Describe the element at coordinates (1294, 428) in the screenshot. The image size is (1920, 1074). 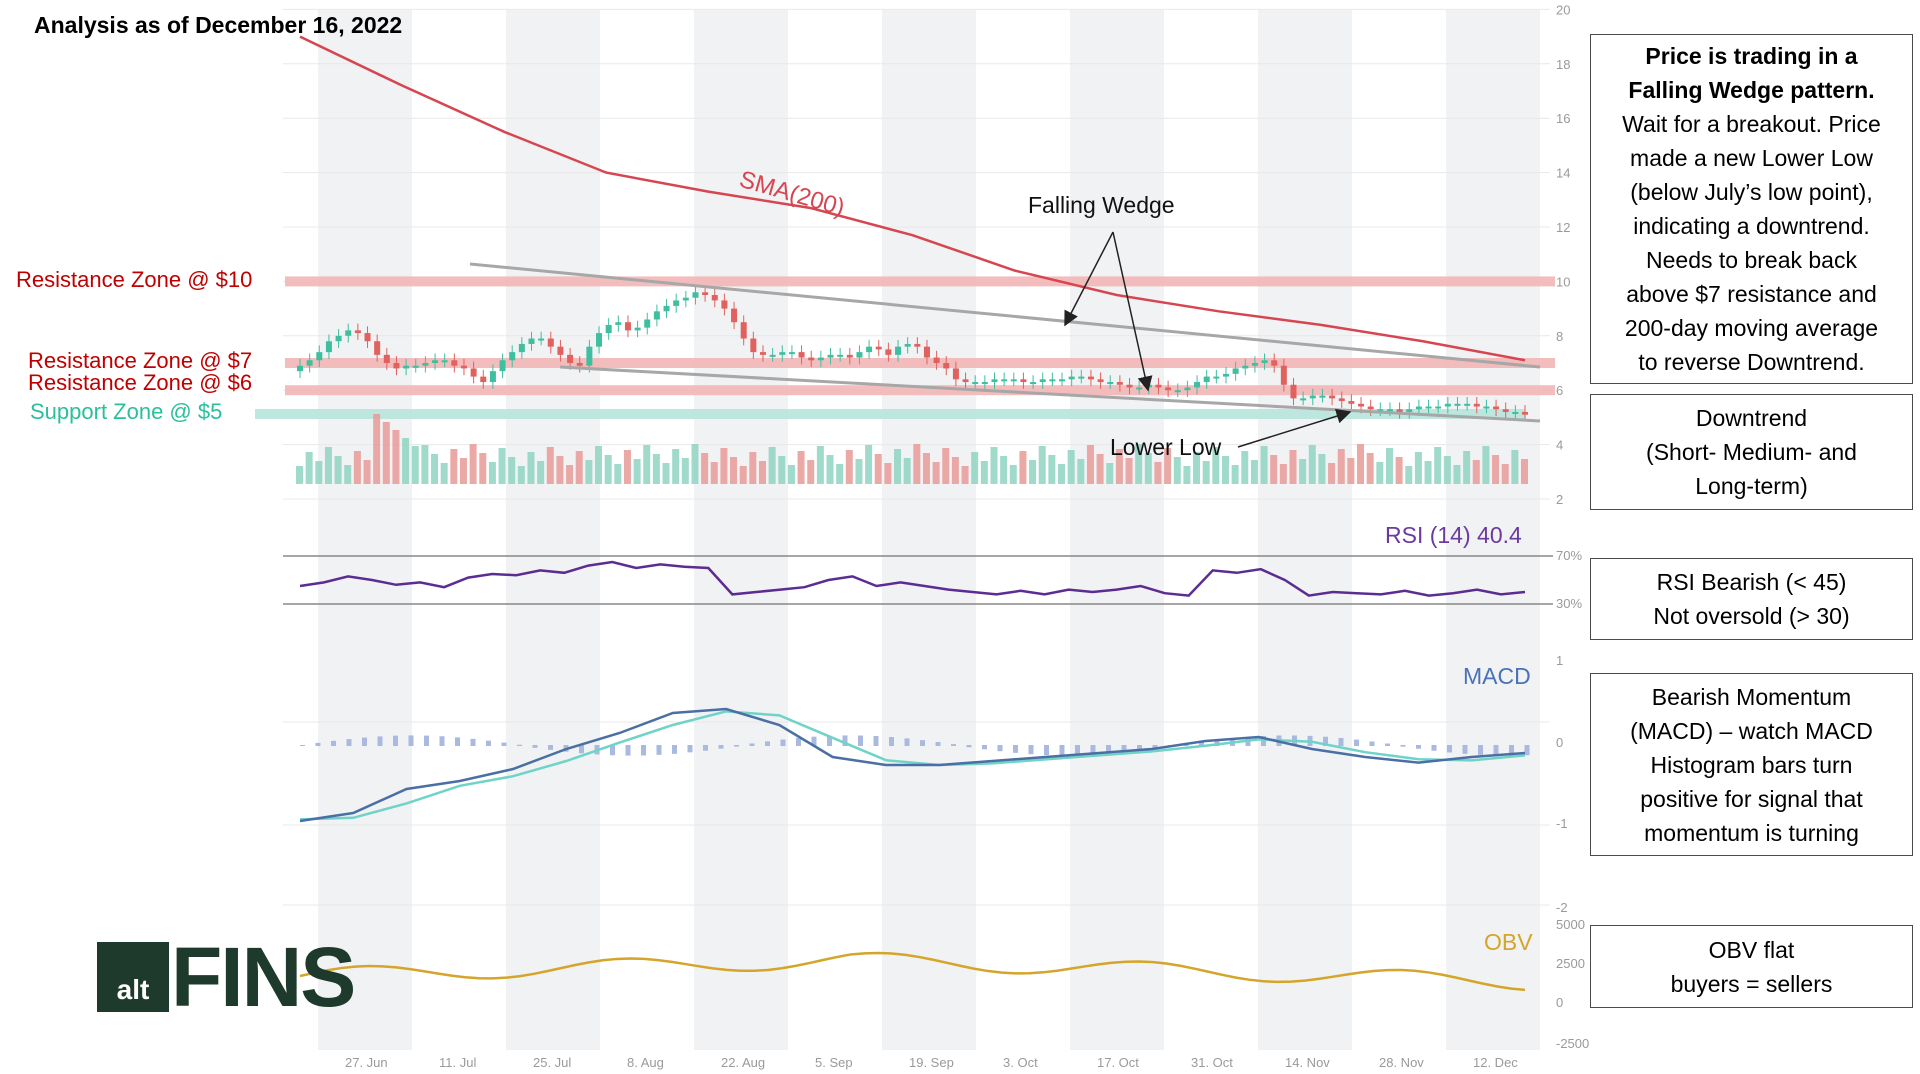
I see `annotation-arrow` at that location.